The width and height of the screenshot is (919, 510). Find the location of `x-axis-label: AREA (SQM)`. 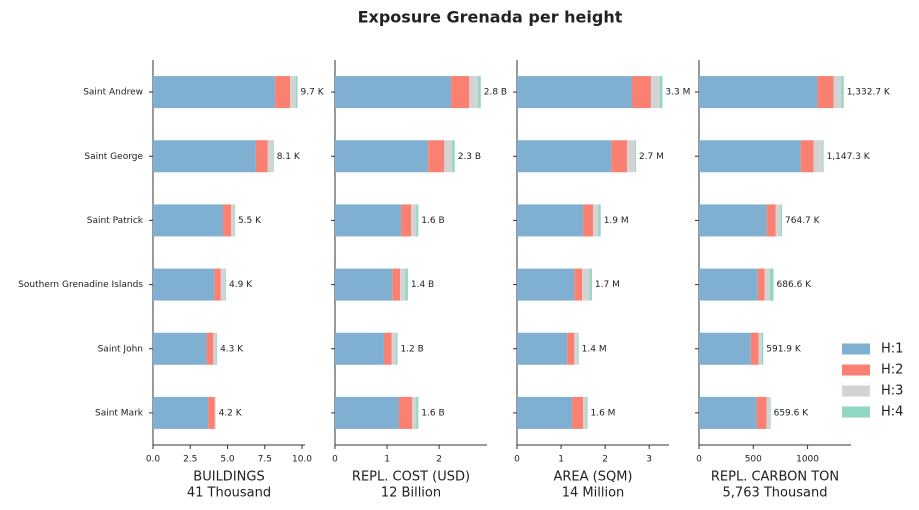

x-axis-label: AREA (SQM) is located at coordinates (592, 477).